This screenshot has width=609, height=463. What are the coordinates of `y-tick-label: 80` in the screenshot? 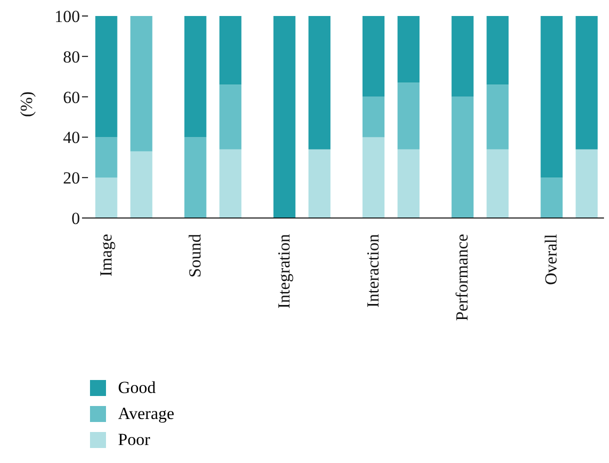 It's located at (71, 56).